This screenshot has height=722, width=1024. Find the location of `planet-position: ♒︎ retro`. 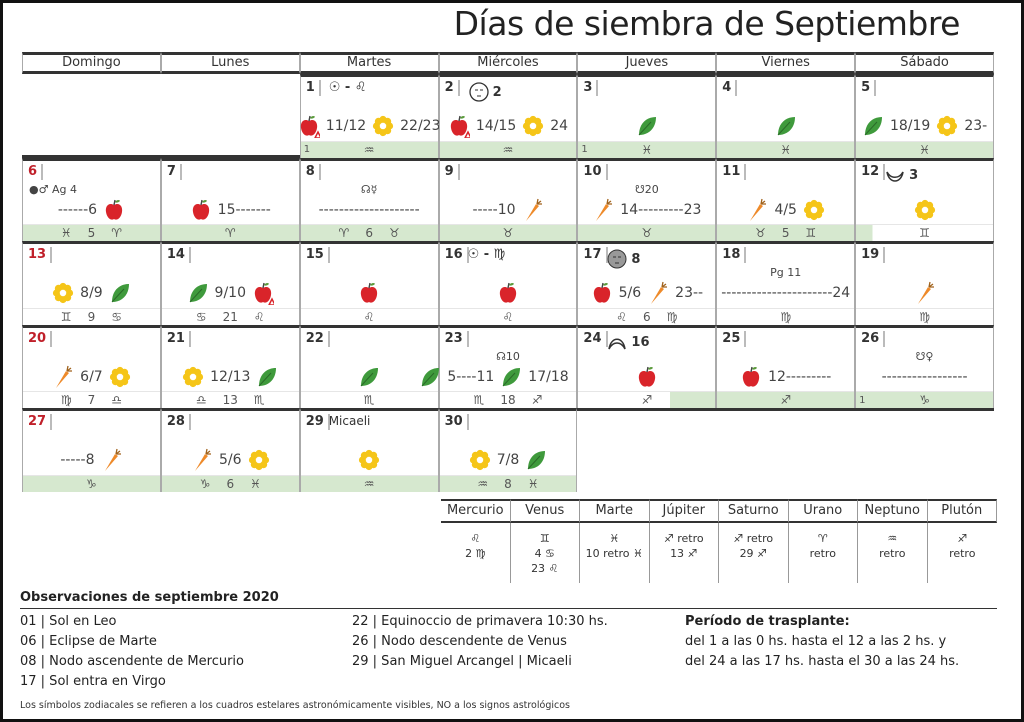

planet-position: ♒︎ retro is located at coordinates (893, 553).